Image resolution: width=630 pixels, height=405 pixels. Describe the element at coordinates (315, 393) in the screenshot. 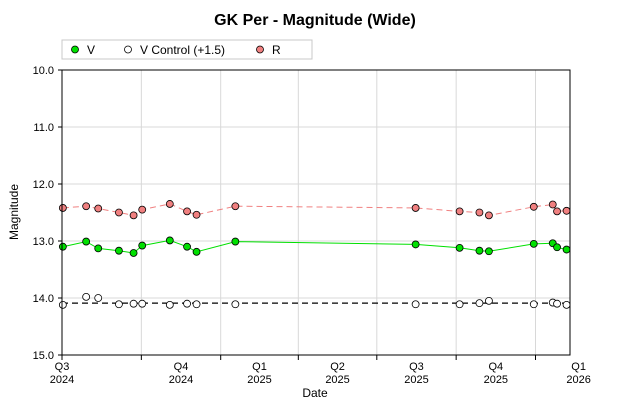

I see `x-axis-label: Date` at that location.